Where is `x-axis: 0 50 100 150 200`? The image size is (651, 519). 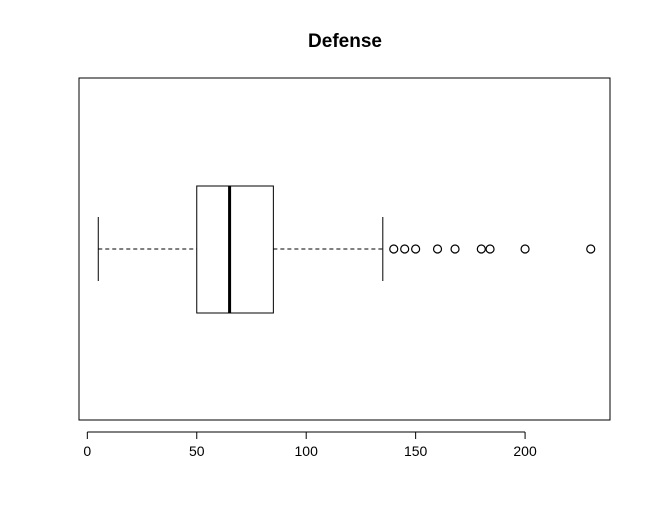 x-axis: 0 50 100 150 200 is located at coordinates (310, 445).